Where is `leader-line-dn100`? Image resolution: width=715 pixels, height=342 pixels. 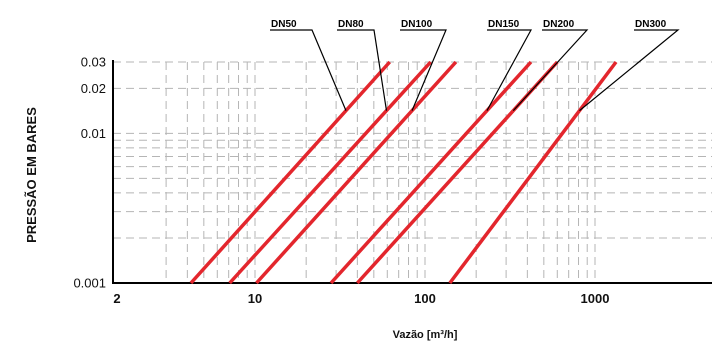 leader-line-dn100 is located at coordinates (423, 70).